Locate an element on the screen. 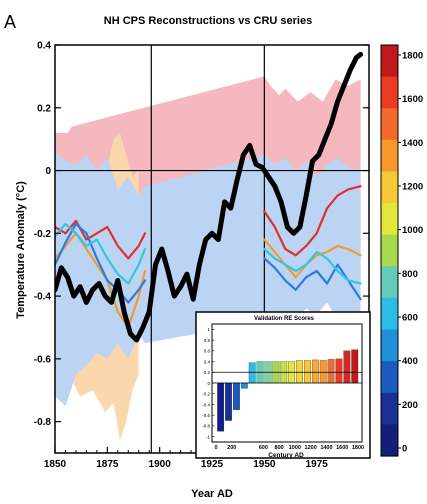 Image resolution: width=427 pixels, height=504 pixels. inset-x-tick-label: 600 is located at coordinates (263, 448).